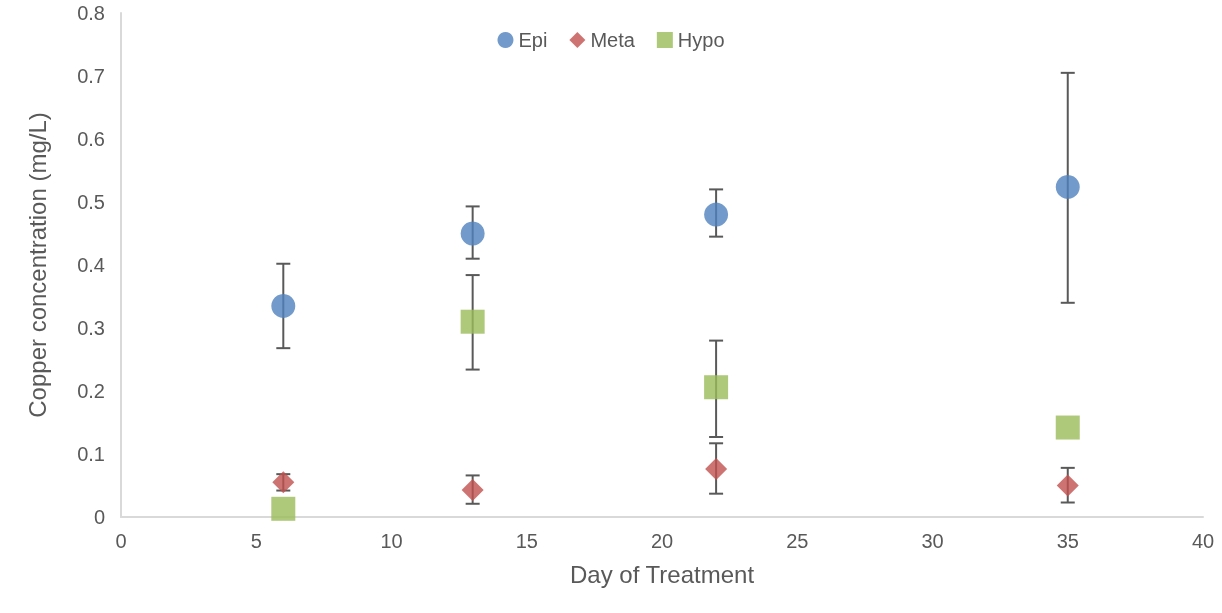 This screenshot has width=1222, height=613. What do you see at coordinates (91, 265) in the screenshot?
I see `y-tick-label: 0.4` at bounding box center [91, 265].